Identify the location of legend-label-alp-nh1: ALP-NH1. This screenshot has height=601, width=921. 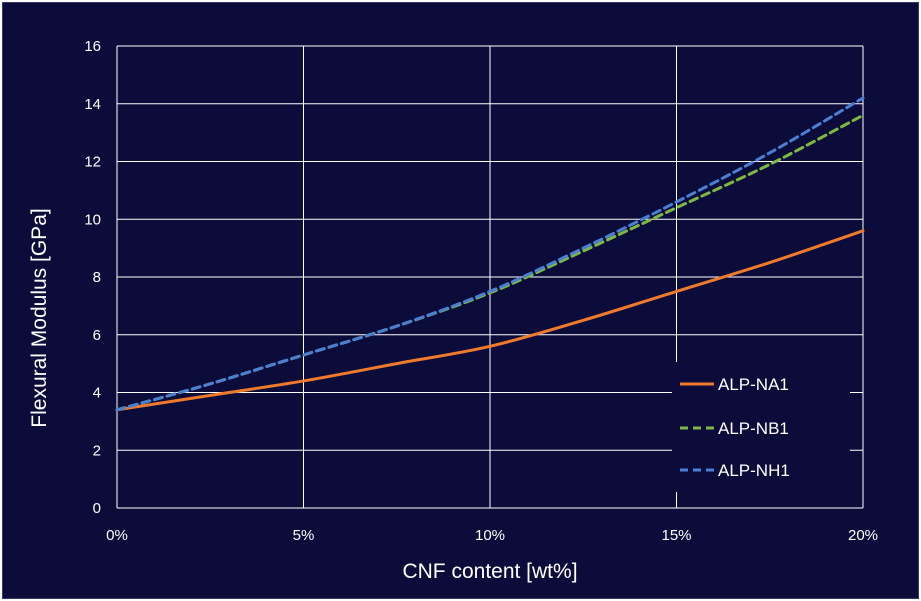
(754, 470).